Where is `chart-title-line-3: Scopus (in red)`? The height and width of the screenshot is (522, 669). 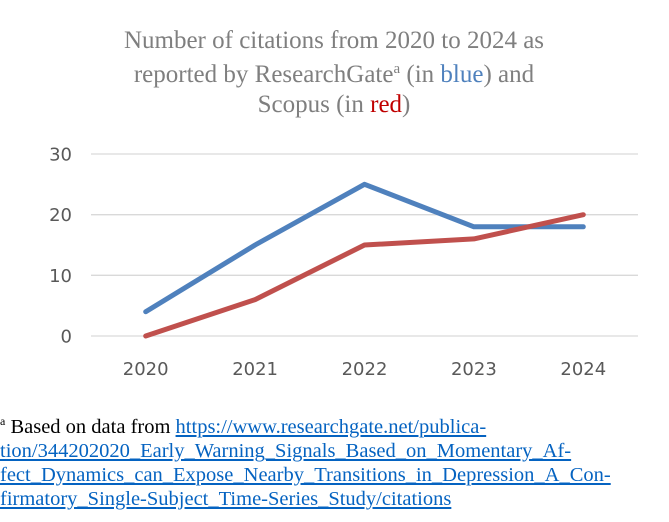 chart-title-line-3: Scopus (in red) is located at coordinates (334, 104).